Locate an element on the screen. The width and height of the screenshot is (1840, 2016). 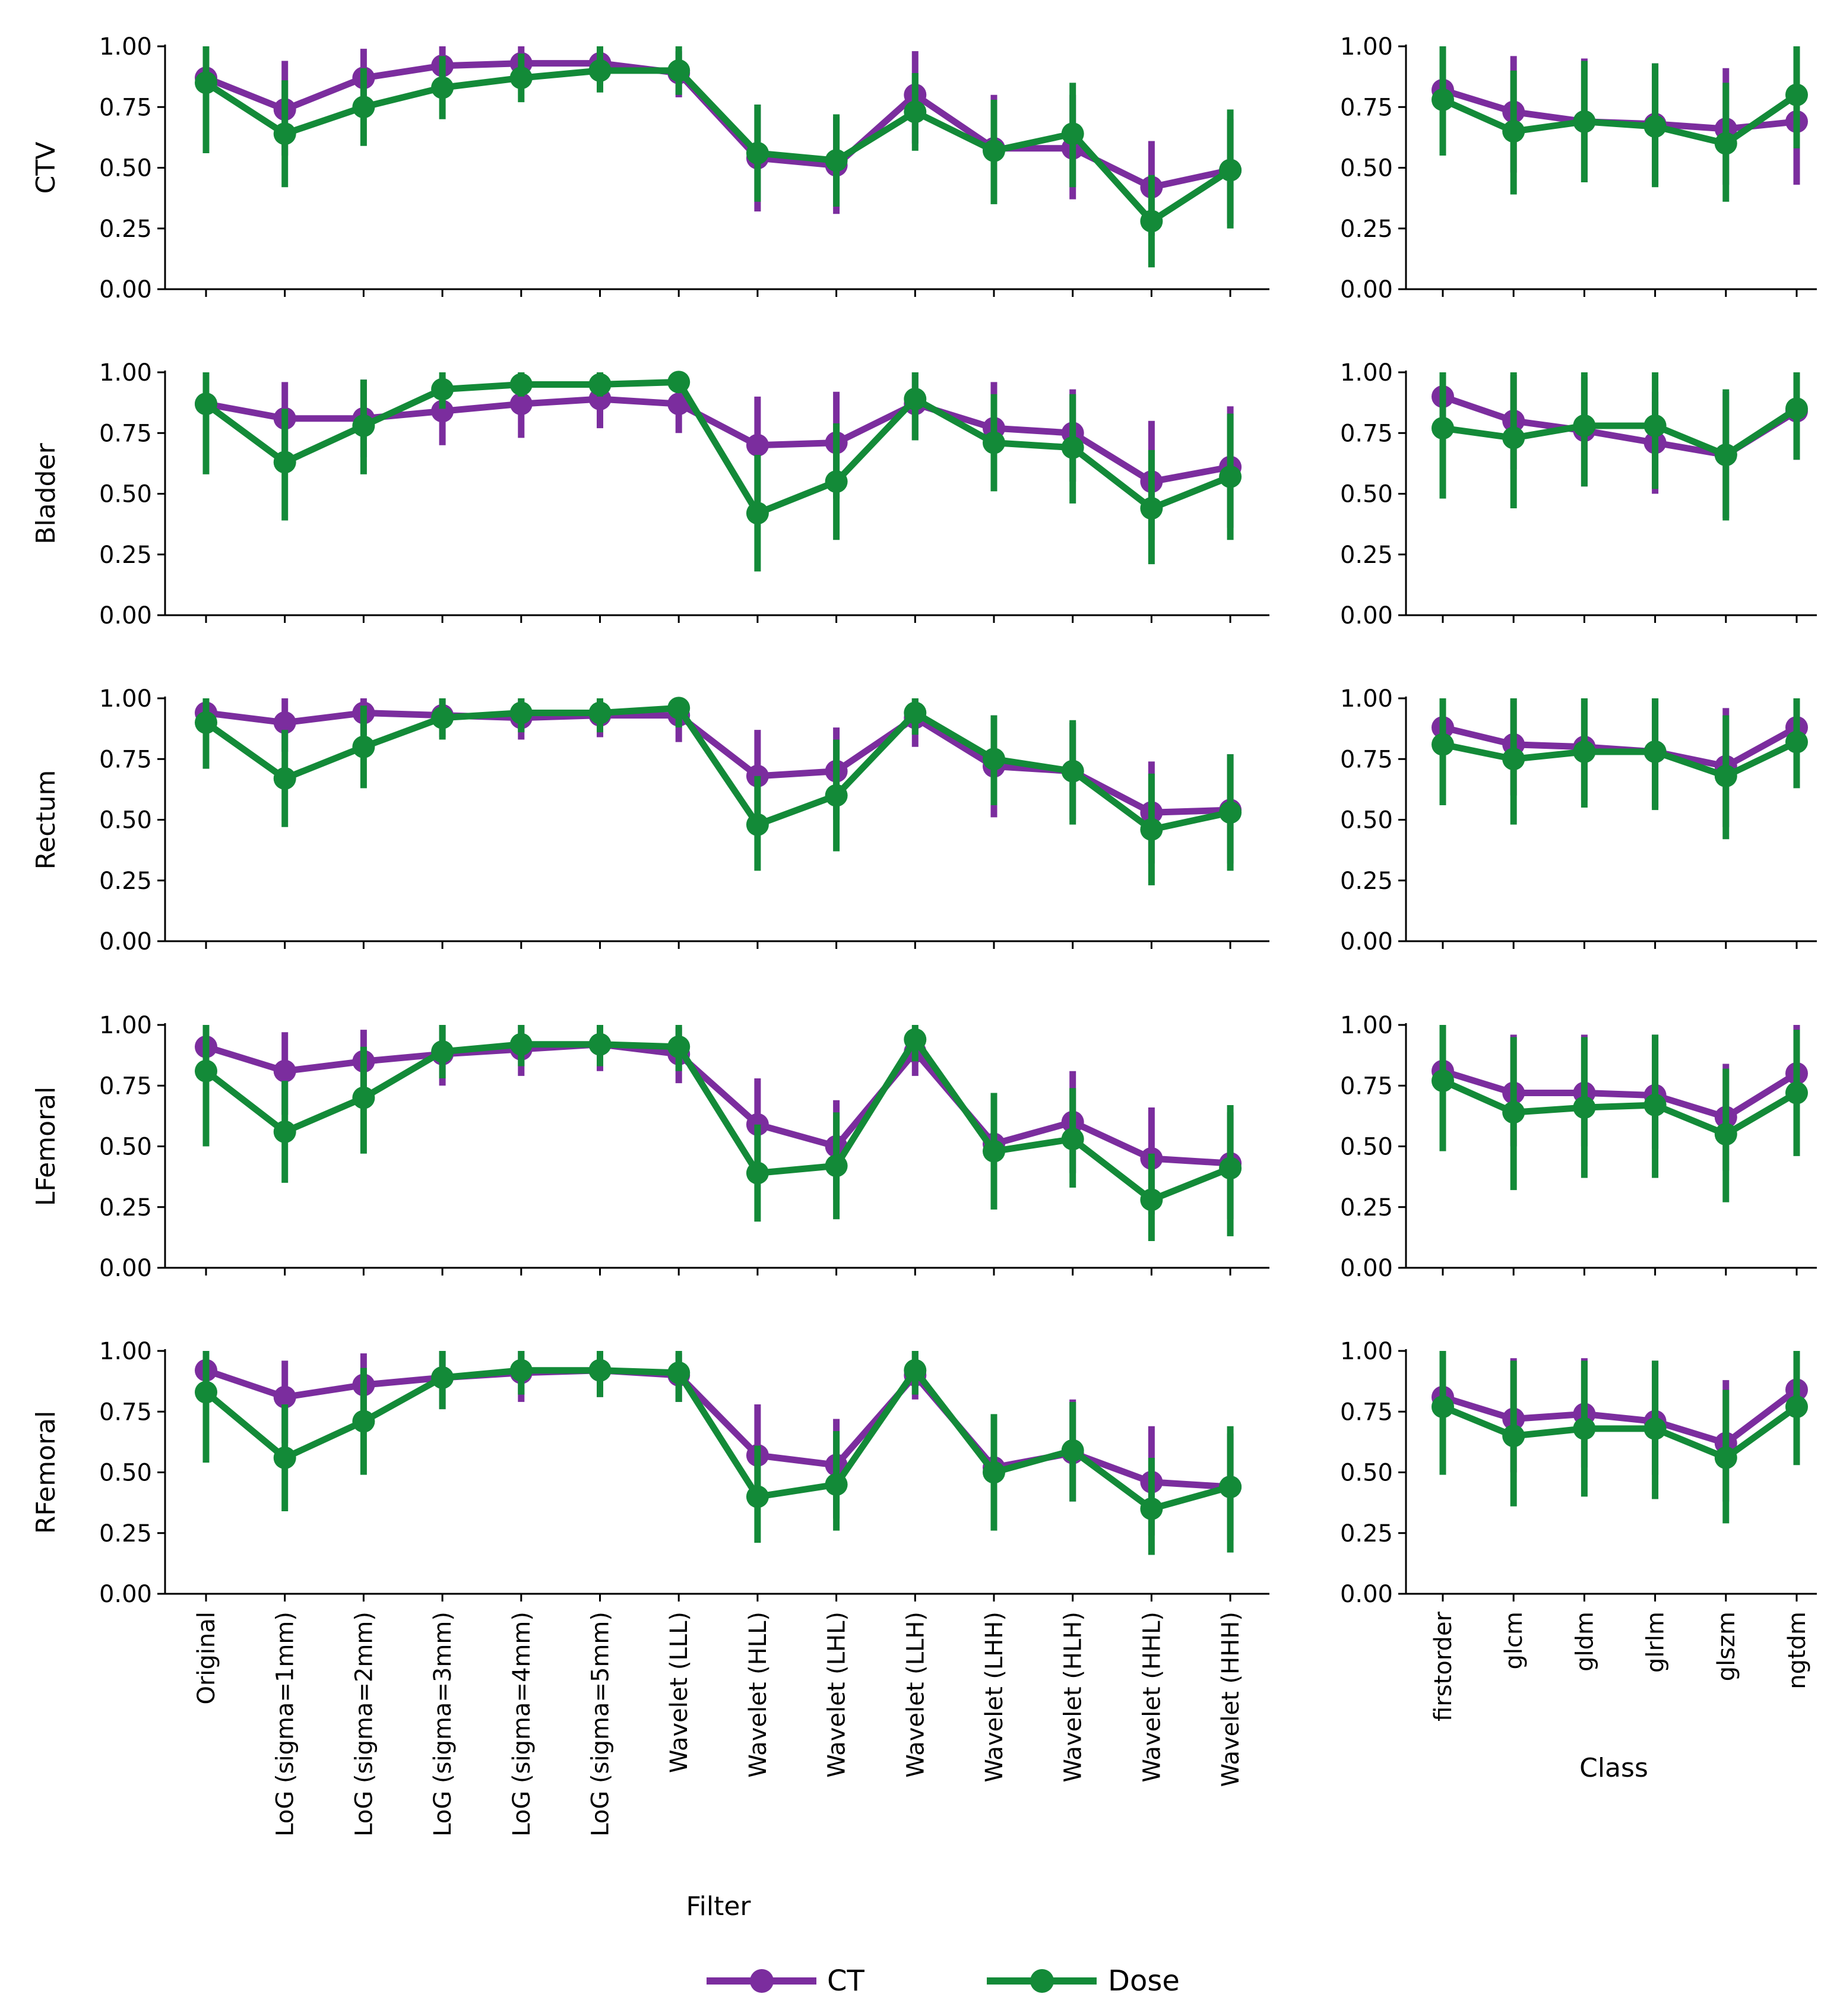
class-xtick-label-ngtdm: ngtdm is located at coordinates (1797, 1650).